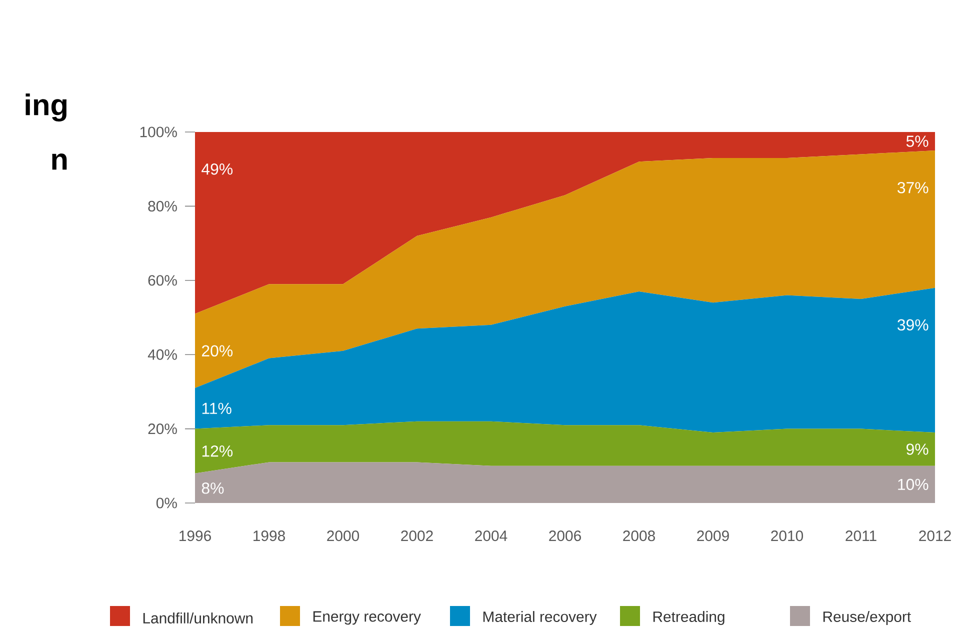 This screenshot has height=638, width=955. I want to click on data-label: 20%, so click(217, 351).